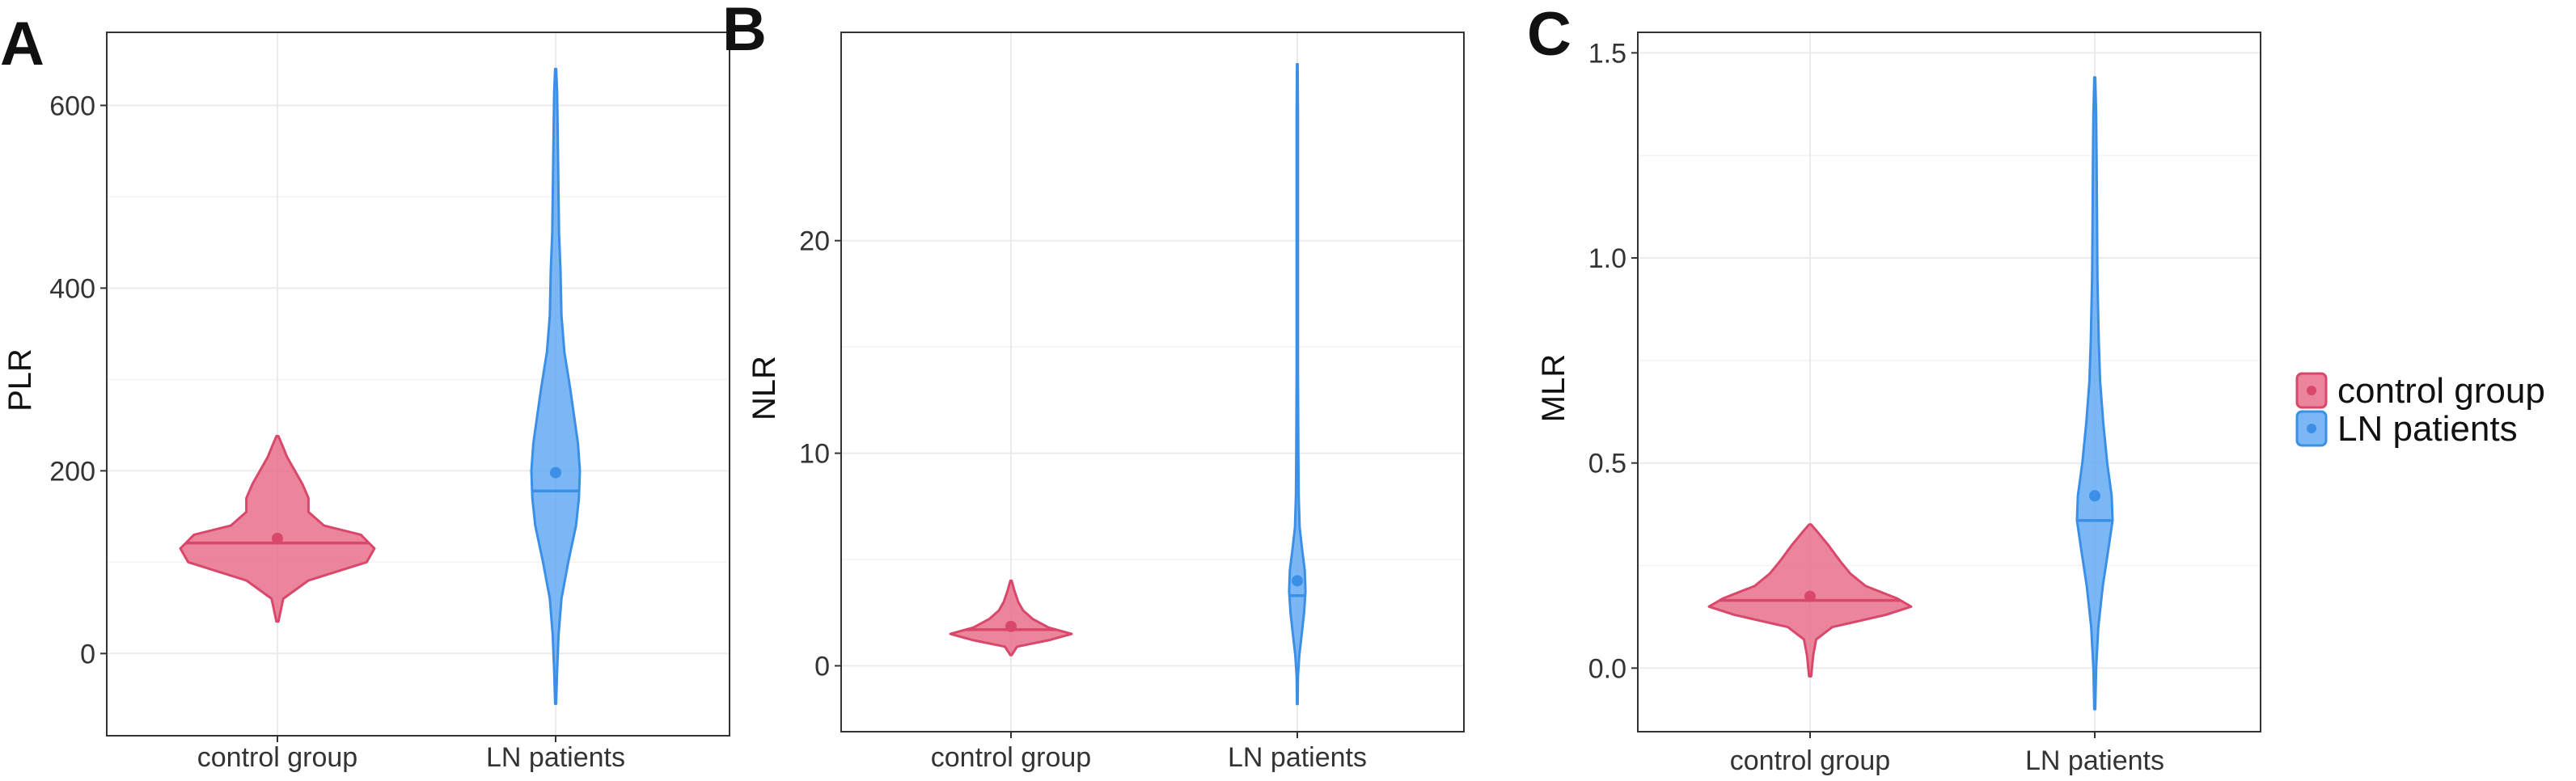  Describe the element at coordinates (1607, 668) in the screenshot. I see `y-tick-label: 0.0` at that location.